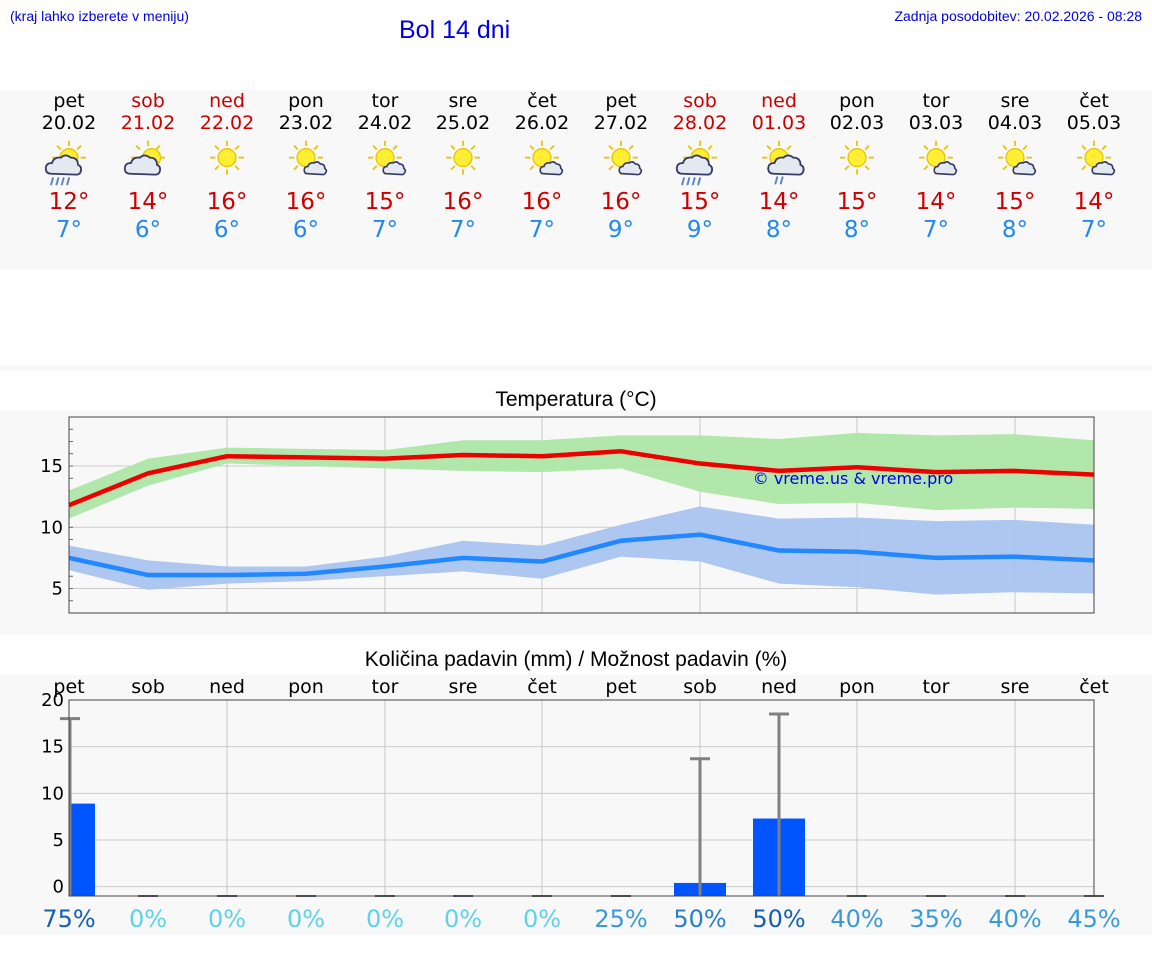 Image resolution: width=1152 pixels, height=975 pixels. I want to click on day-column: tor 03.03 14° 7°, so click(936, 167).